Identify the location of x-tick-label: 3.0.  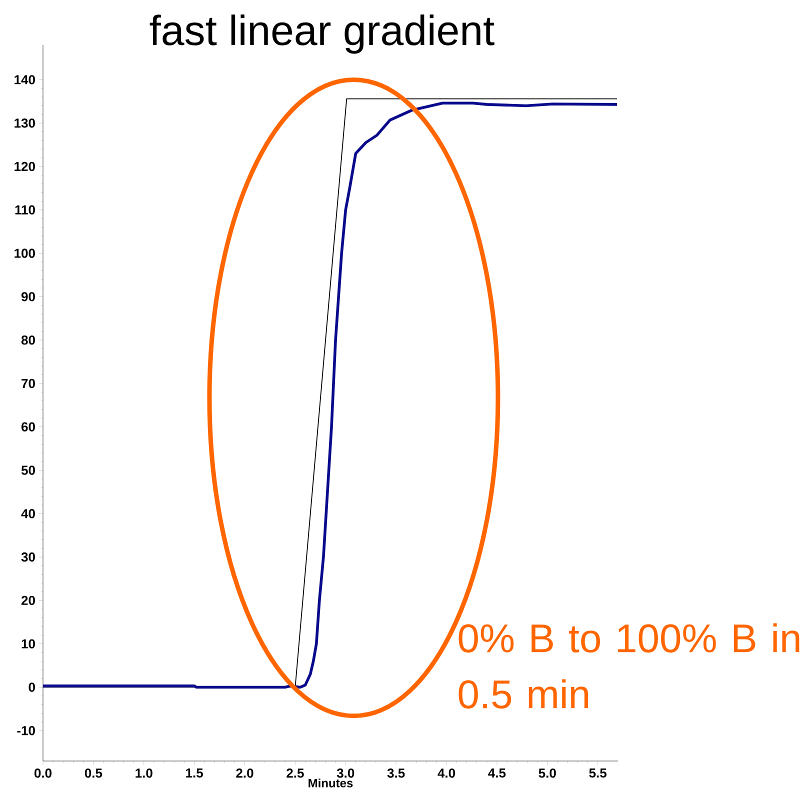
(345, 773).